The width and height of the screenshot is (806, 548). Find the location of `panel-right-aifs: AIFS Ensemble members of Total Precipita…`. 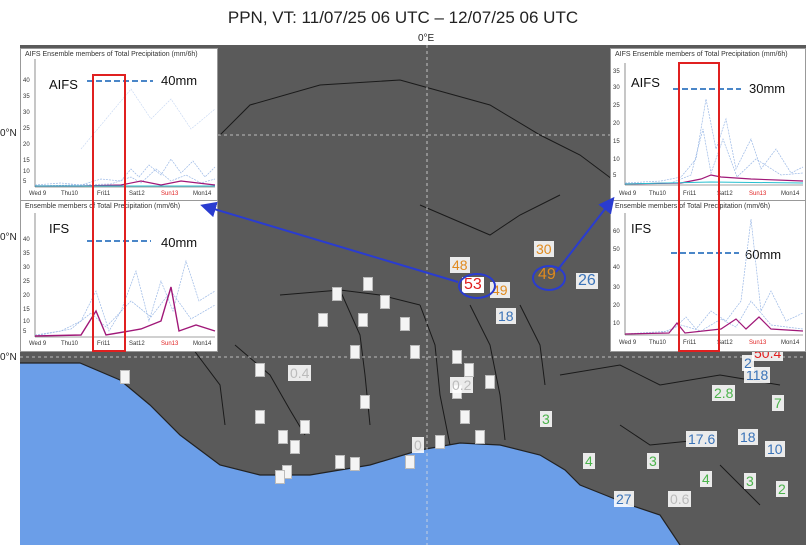

panel-right-aifs: AIFS Ensemble members of Total Precipita… is located at coordinates (708, 125).